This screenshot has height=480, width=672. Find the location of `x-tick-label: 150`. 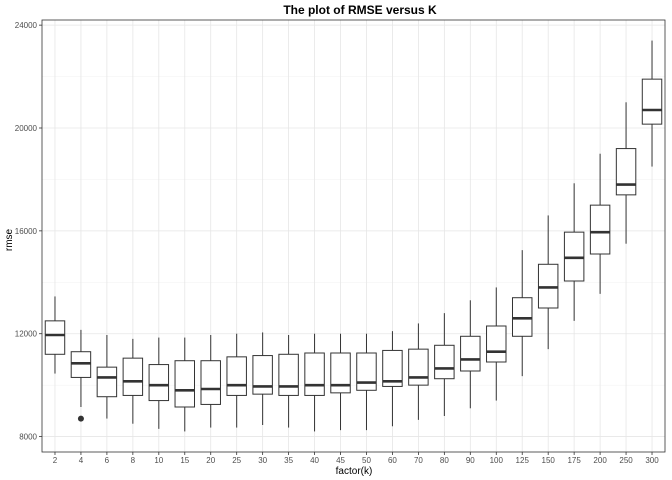

x-tick-label: 150 is located at coordinates (549, 460).